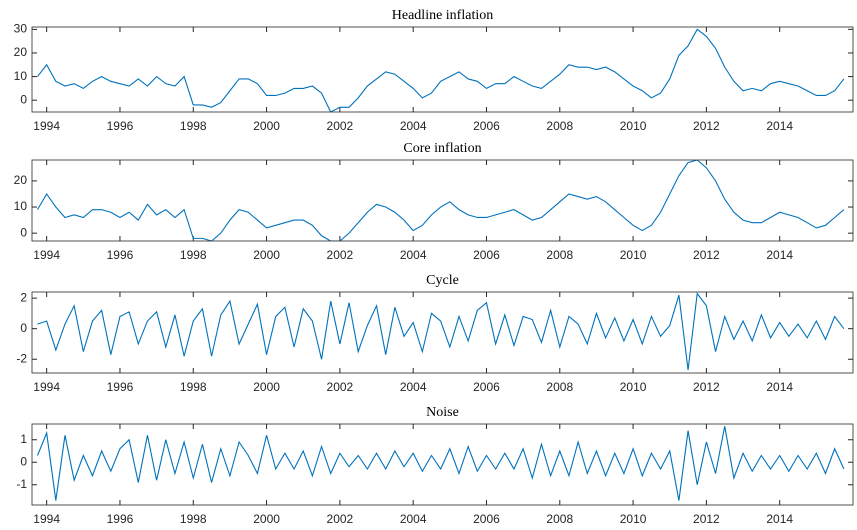 The image size is (857, 530). Describe the element at coordinates (23, 297) in the screenshot. I see `y-tick-label: 2` at that location.